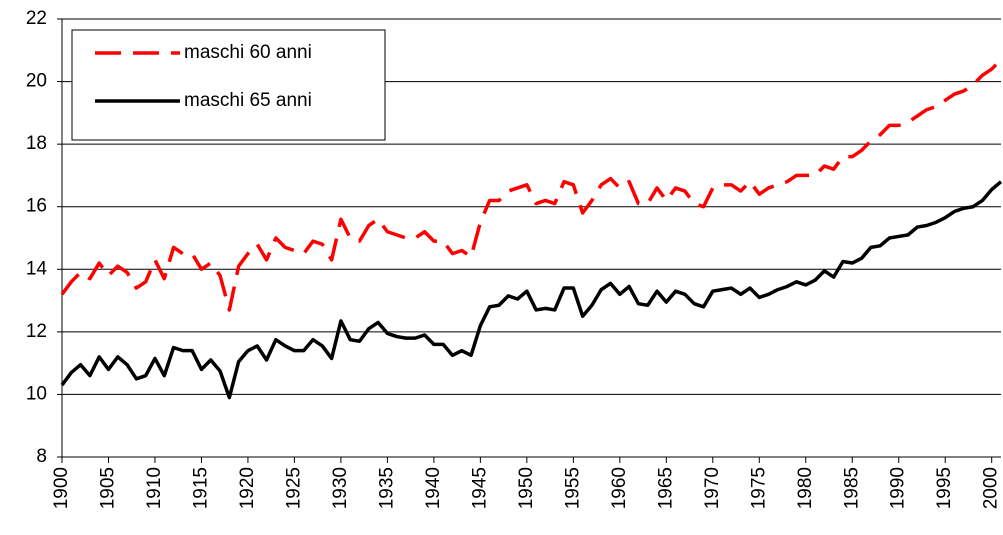 Image resolution: width=1003 pixels, height=535 pixels. I want to click on x-tick-label: 1915, so click(200, 488).